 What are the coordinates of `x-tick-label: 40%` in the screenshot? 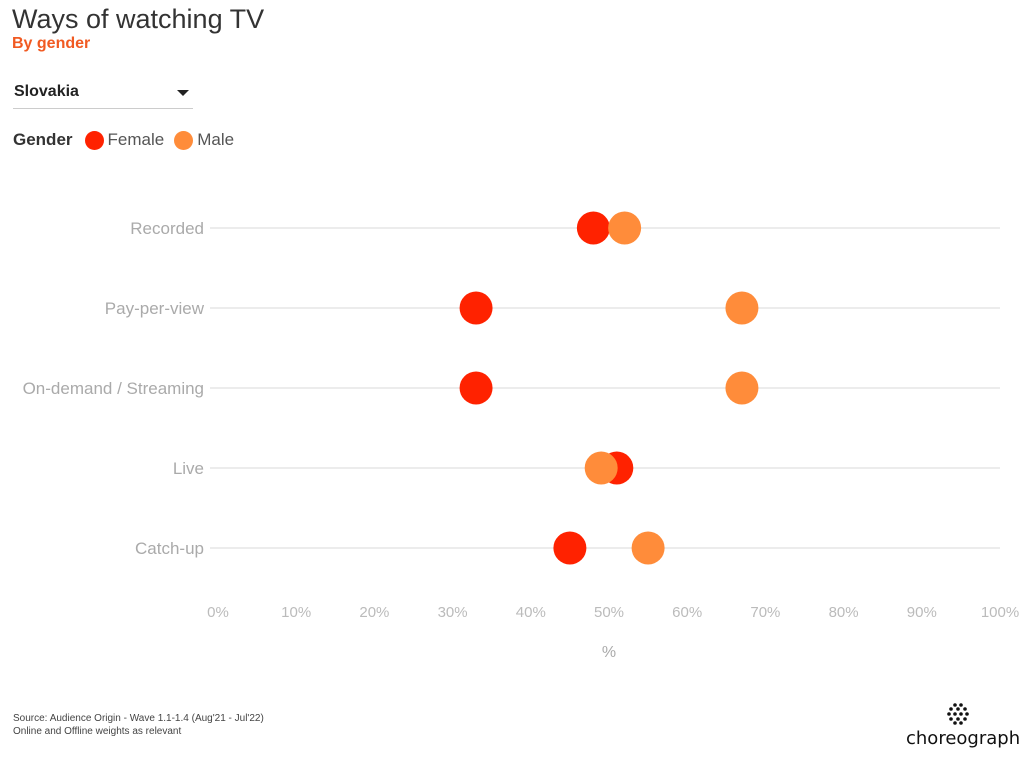 It's located at (531, 612).